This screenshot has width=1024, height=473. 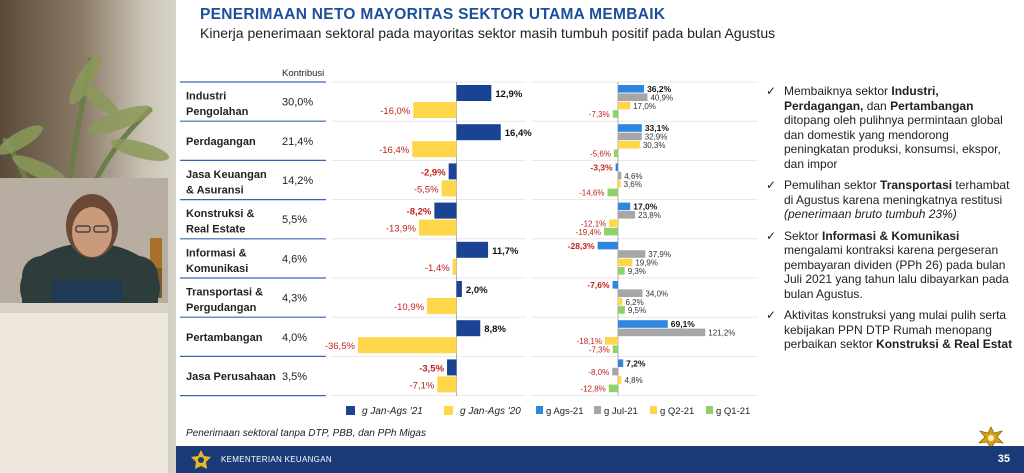 I want to click on ministry-name: KEMENTERIAN KEUANGAN, so click(x=276, y=459).